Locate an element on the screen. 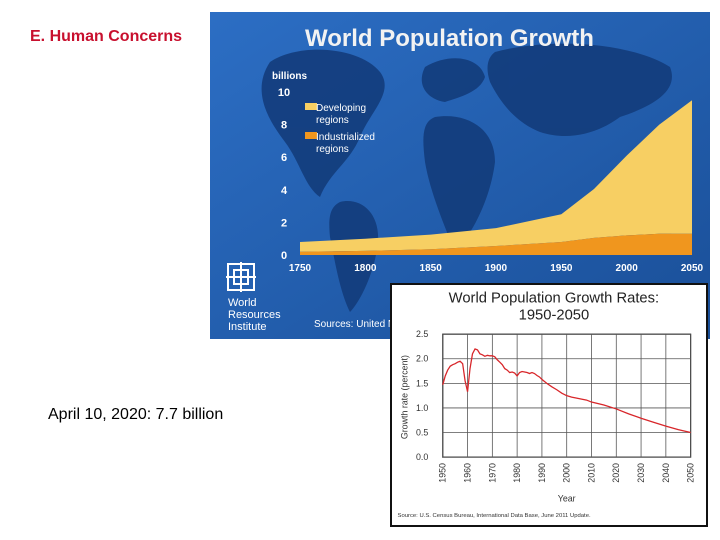  chart1-title: World Population Growth is located at coordinates (449, 38).